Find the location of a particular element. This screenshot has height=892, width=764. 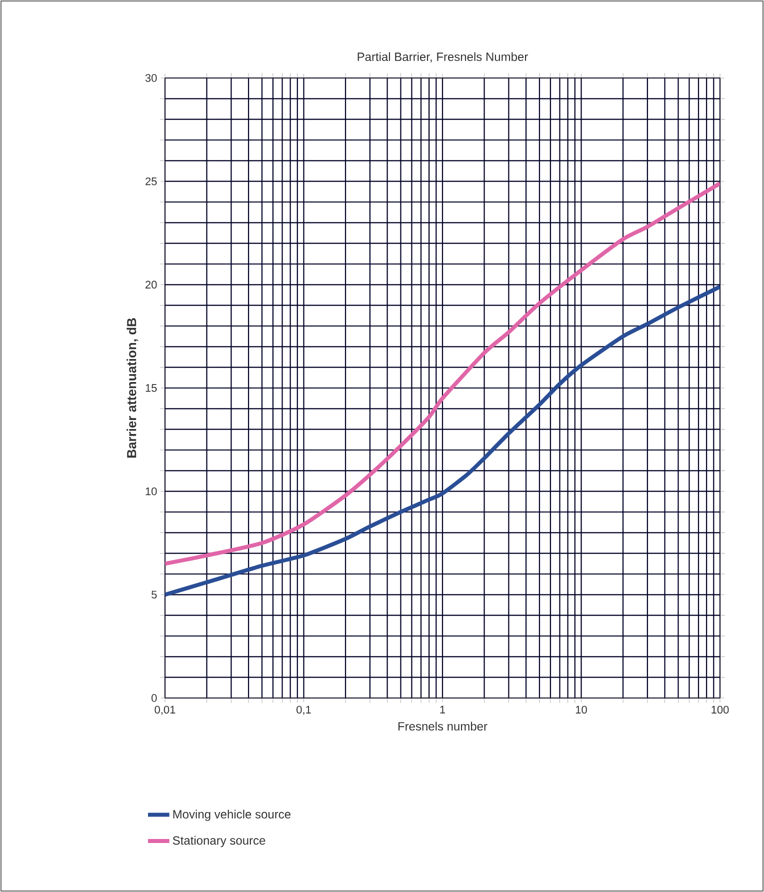

chart-title: Partial Barrier, Fresnels Number is located at coordinates (443, 57).